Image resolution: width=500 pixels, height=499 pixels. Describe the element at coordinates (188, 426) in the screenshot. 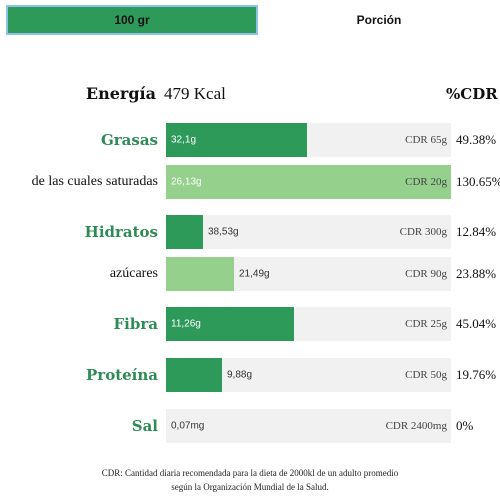

I see `nutrient-amount: 0,07mg` at that location.